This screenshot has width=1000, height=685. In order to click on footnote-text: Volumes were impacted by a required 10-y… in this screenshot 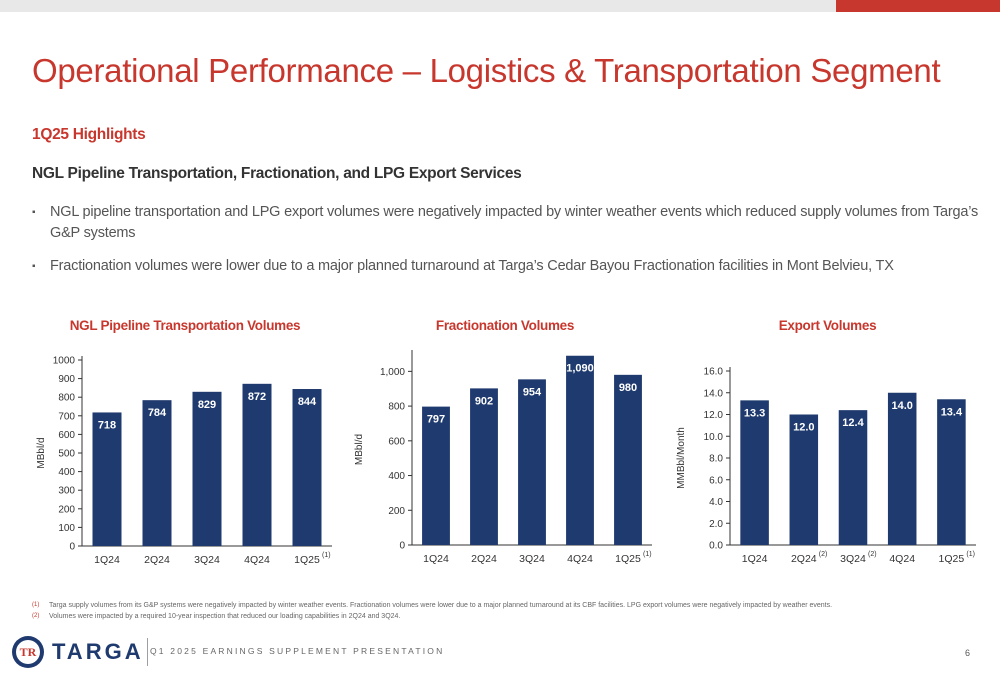, I will do `click(225, 616)`.